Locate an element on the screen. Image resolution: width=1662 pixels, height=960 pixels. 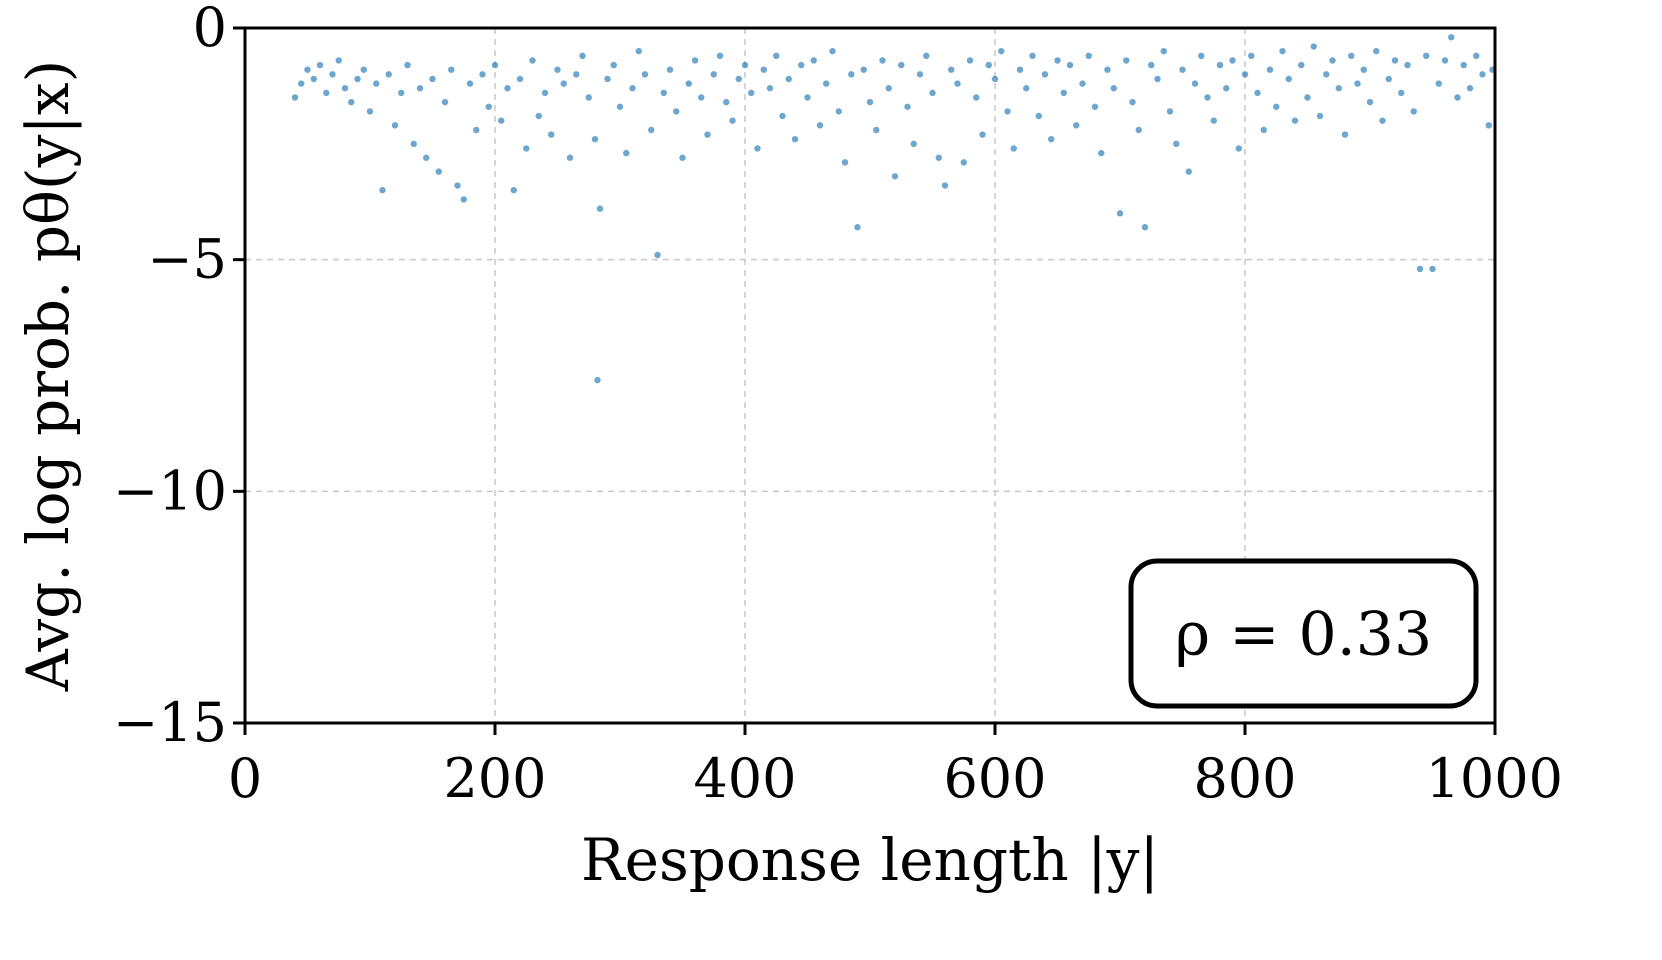
correlation-annotation: ρ = 0.33 is located at coordinates (1303, 633).